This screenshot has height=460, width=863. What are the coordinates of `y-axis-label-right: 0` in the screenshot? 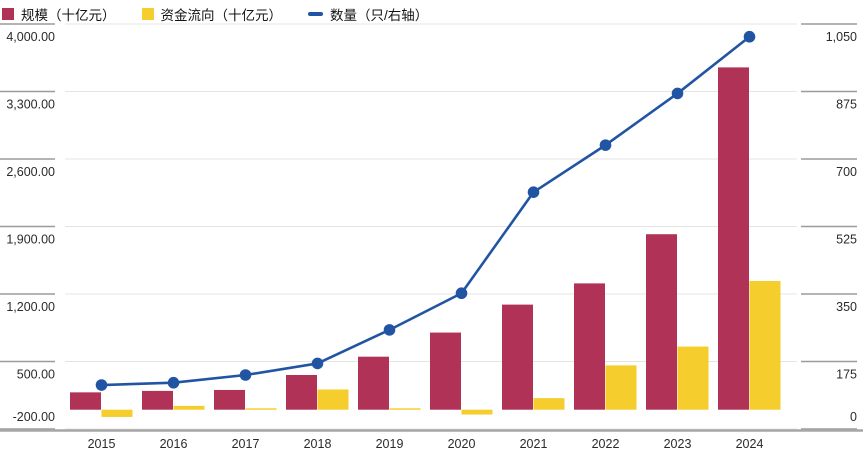 It's located at (853, 417).